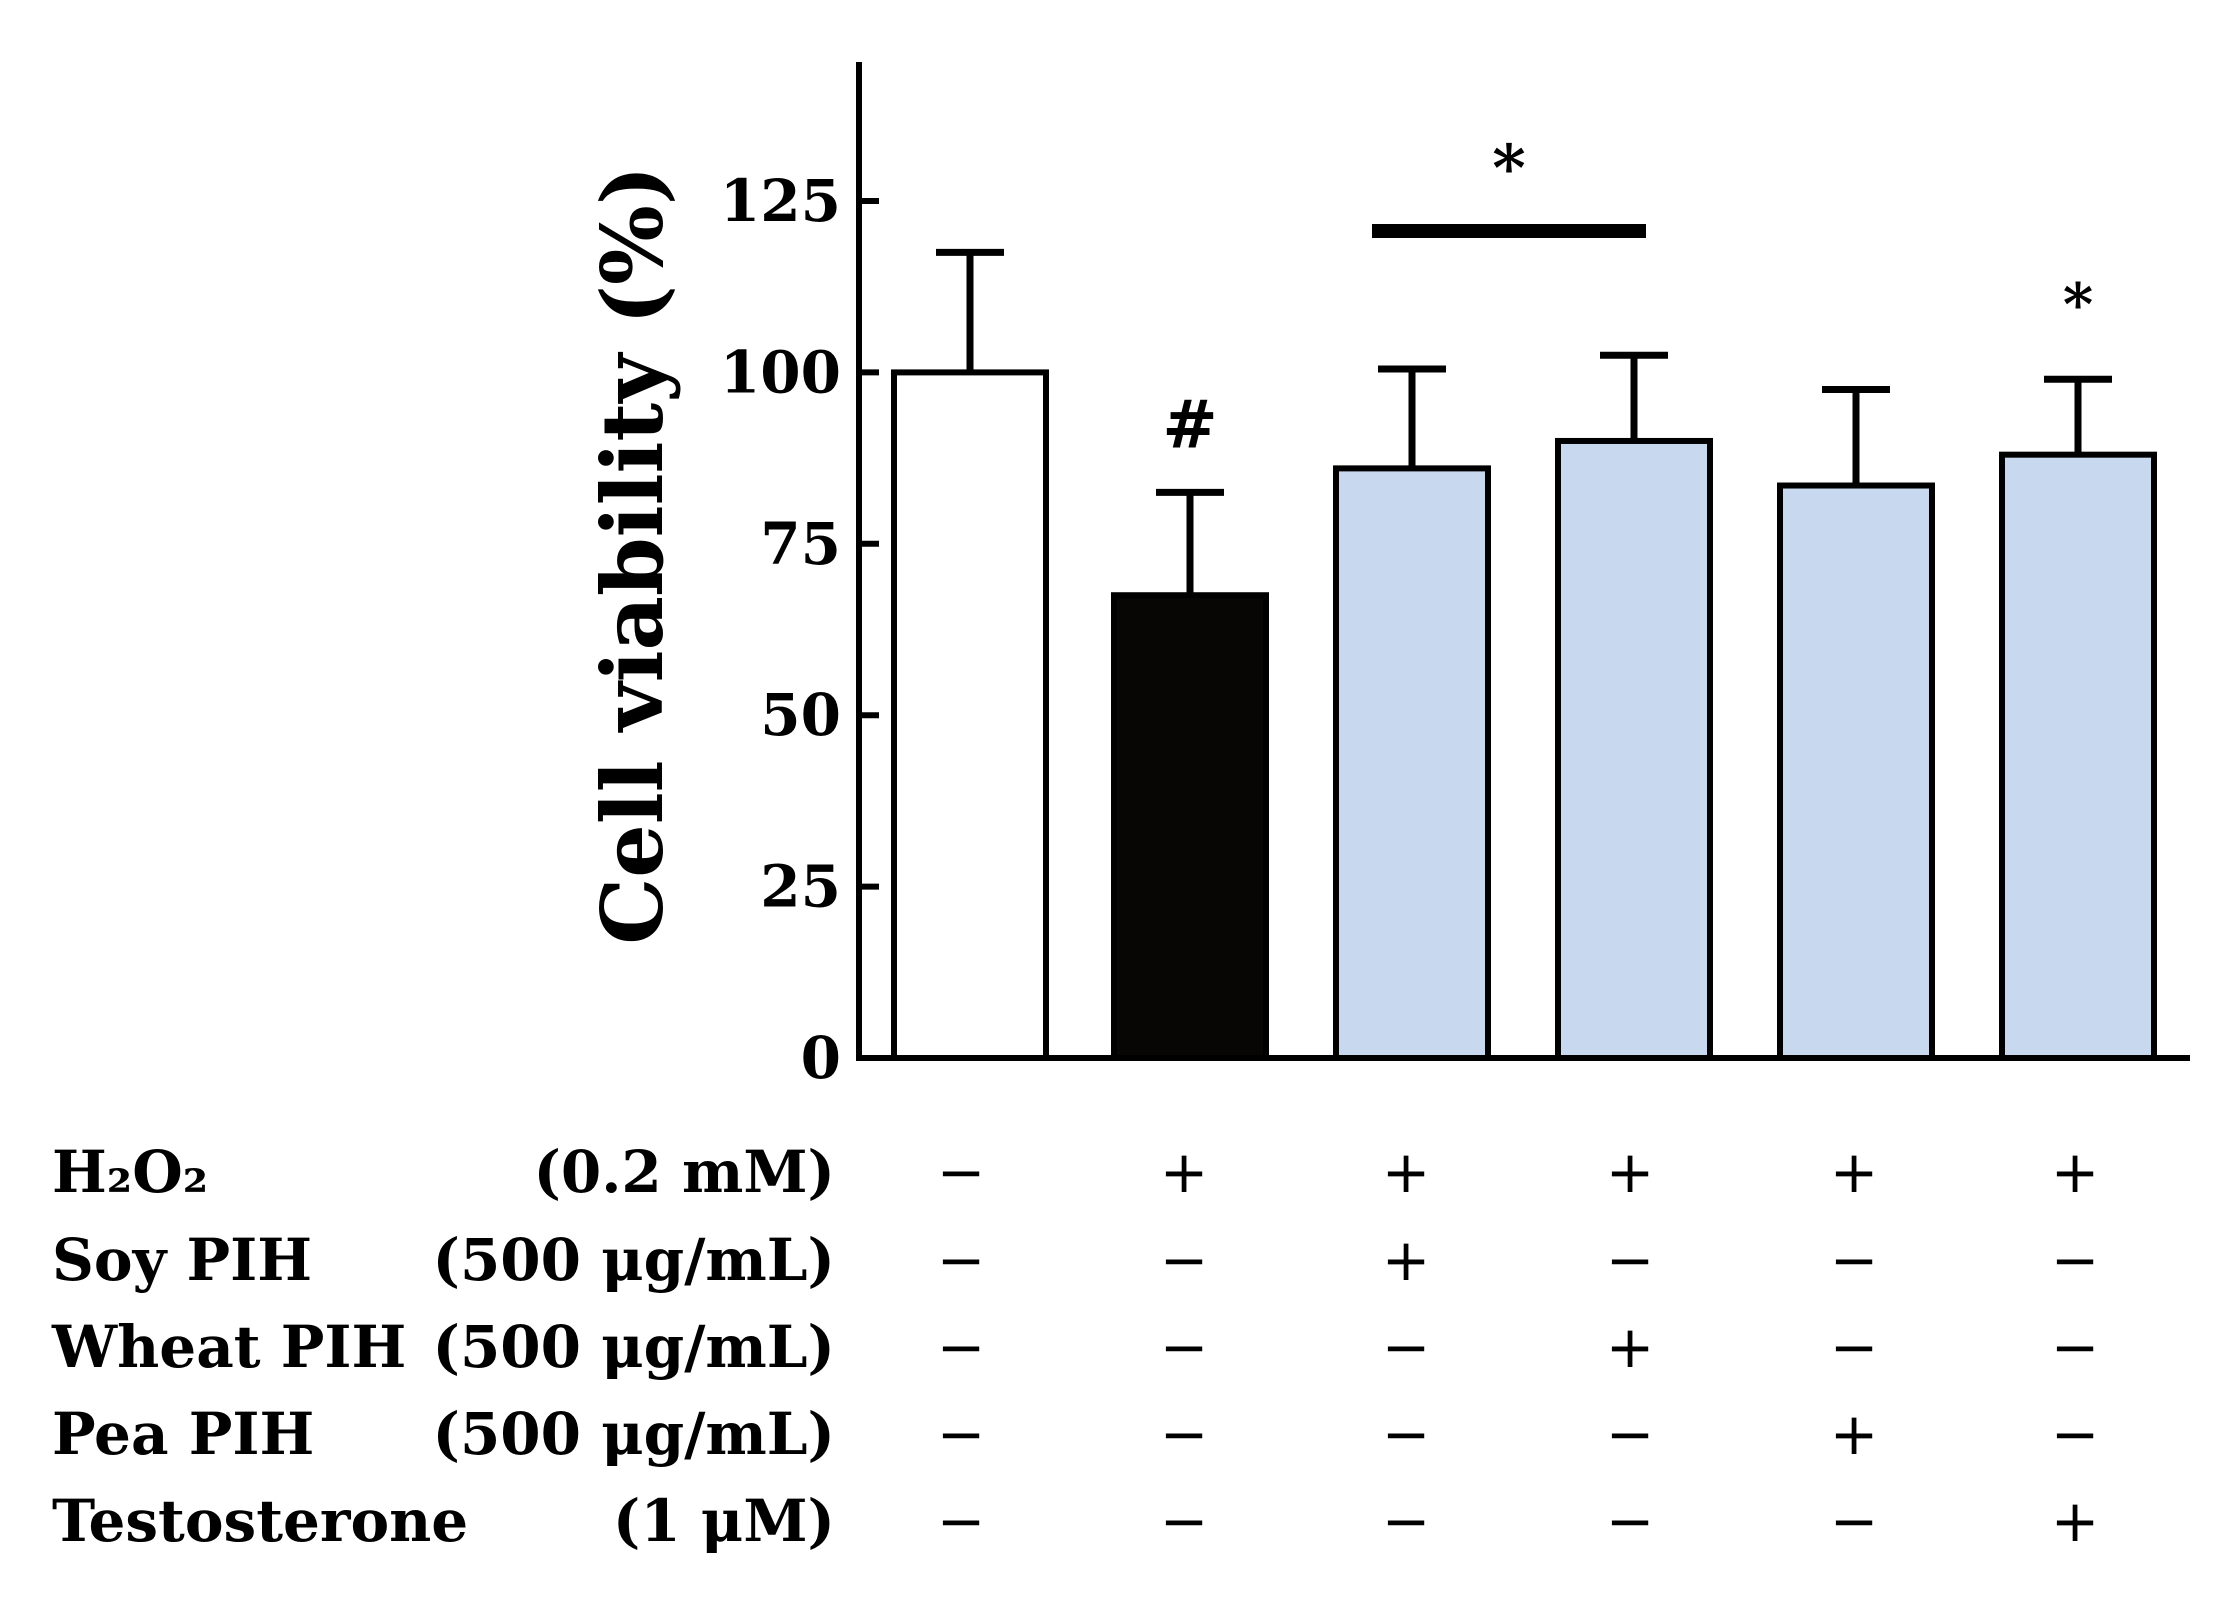  What do you see at coordinates (130, 1172) in the screenshot?
I see `treatment-name: H₂O₂` at bounding box center [130, 1172].